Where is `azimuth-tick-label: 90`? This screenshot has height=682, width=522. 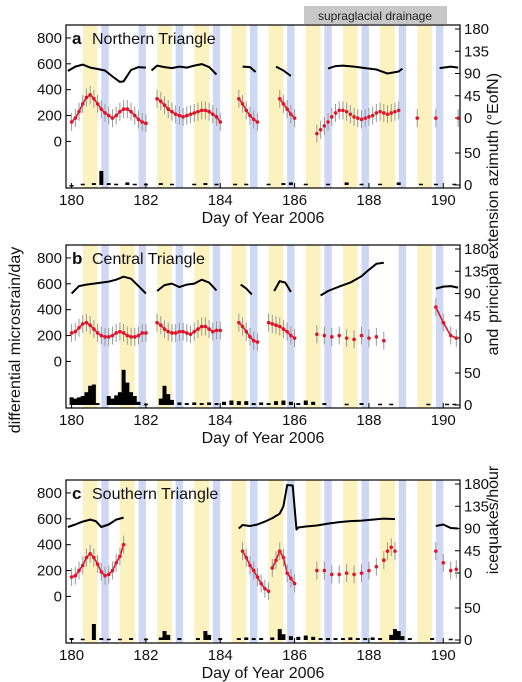 azimuth-tick-label: 90 is located at coordinates (472, 294).